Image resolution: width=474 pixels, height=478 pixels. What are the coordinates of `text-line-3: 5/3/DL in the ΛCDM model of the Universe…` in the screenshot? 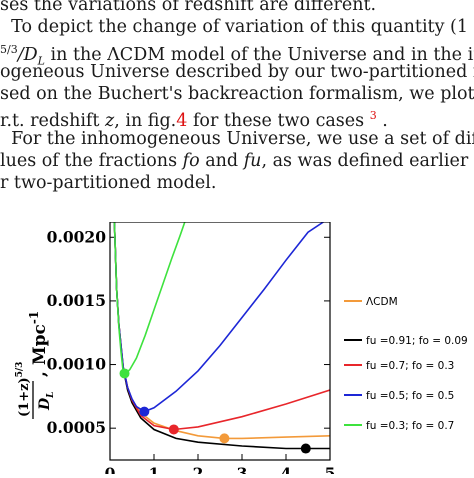 It's located at (237, 54).